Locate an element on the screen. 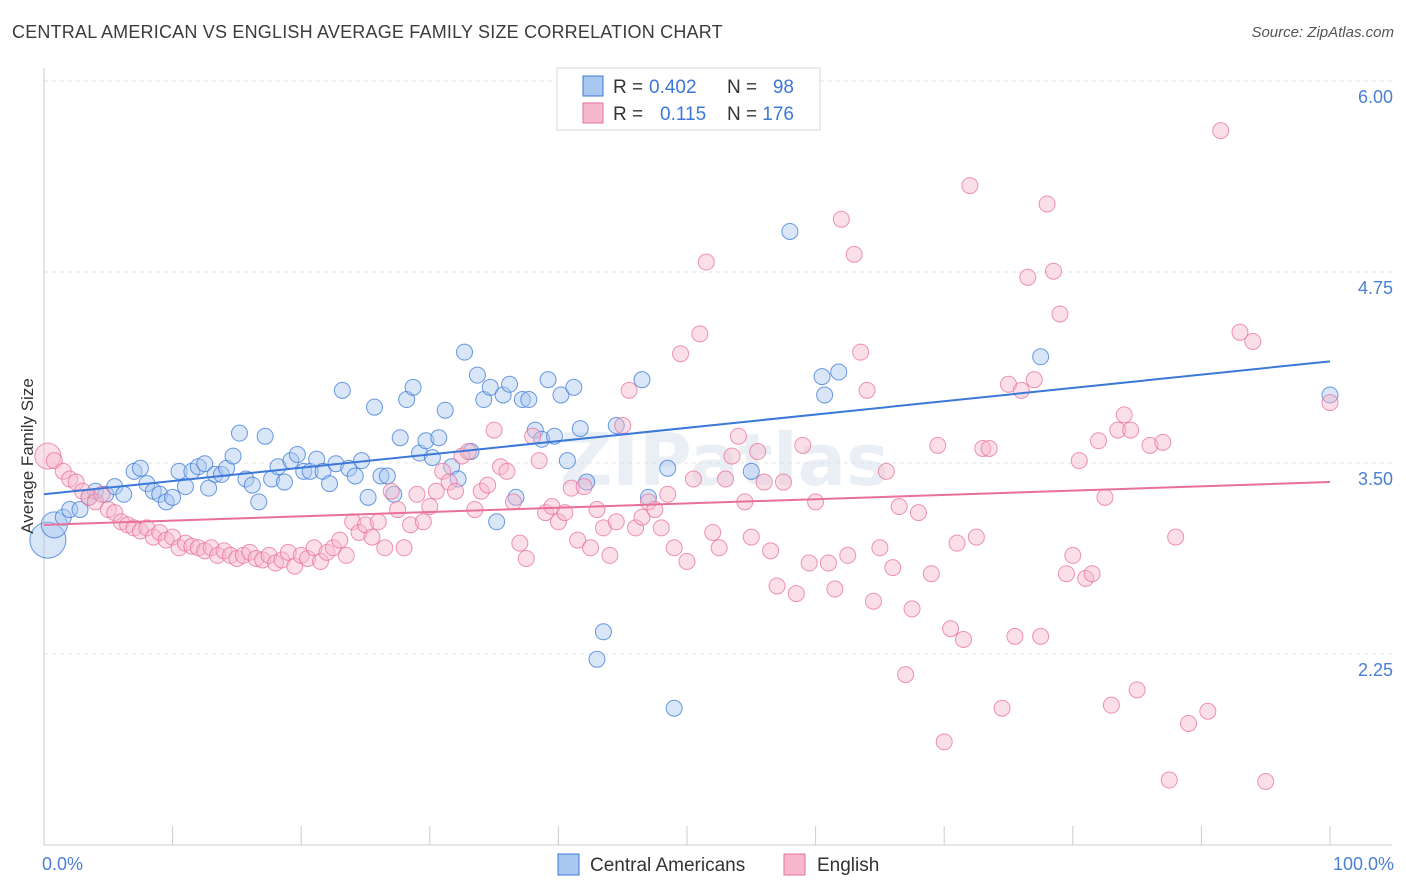  legend-n-label-1: N = is located at coordinates (742, 87).